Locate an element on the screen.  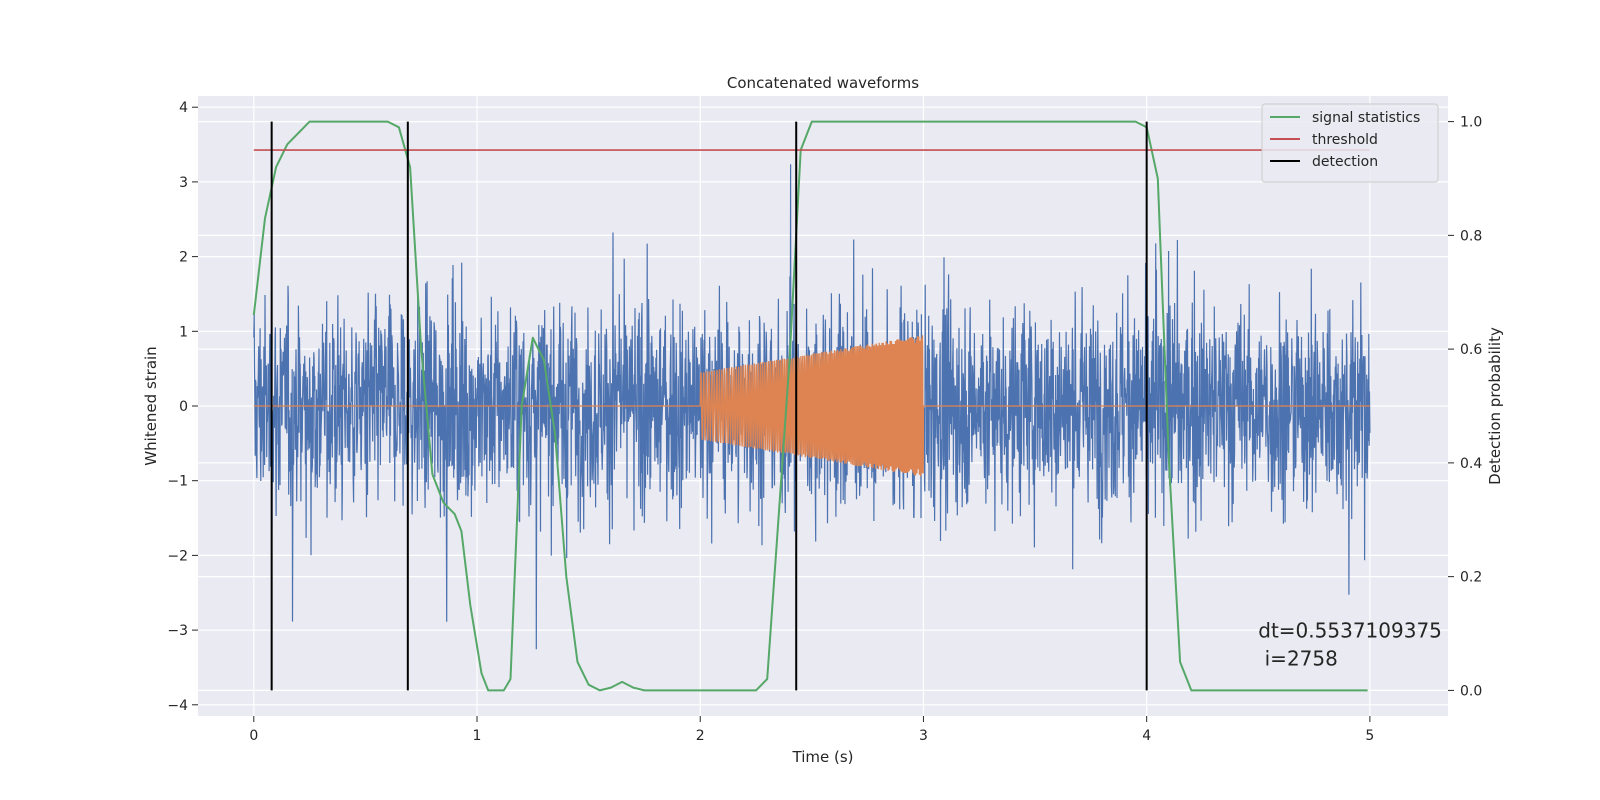
legend-box is located at coordinates (1350, 143).